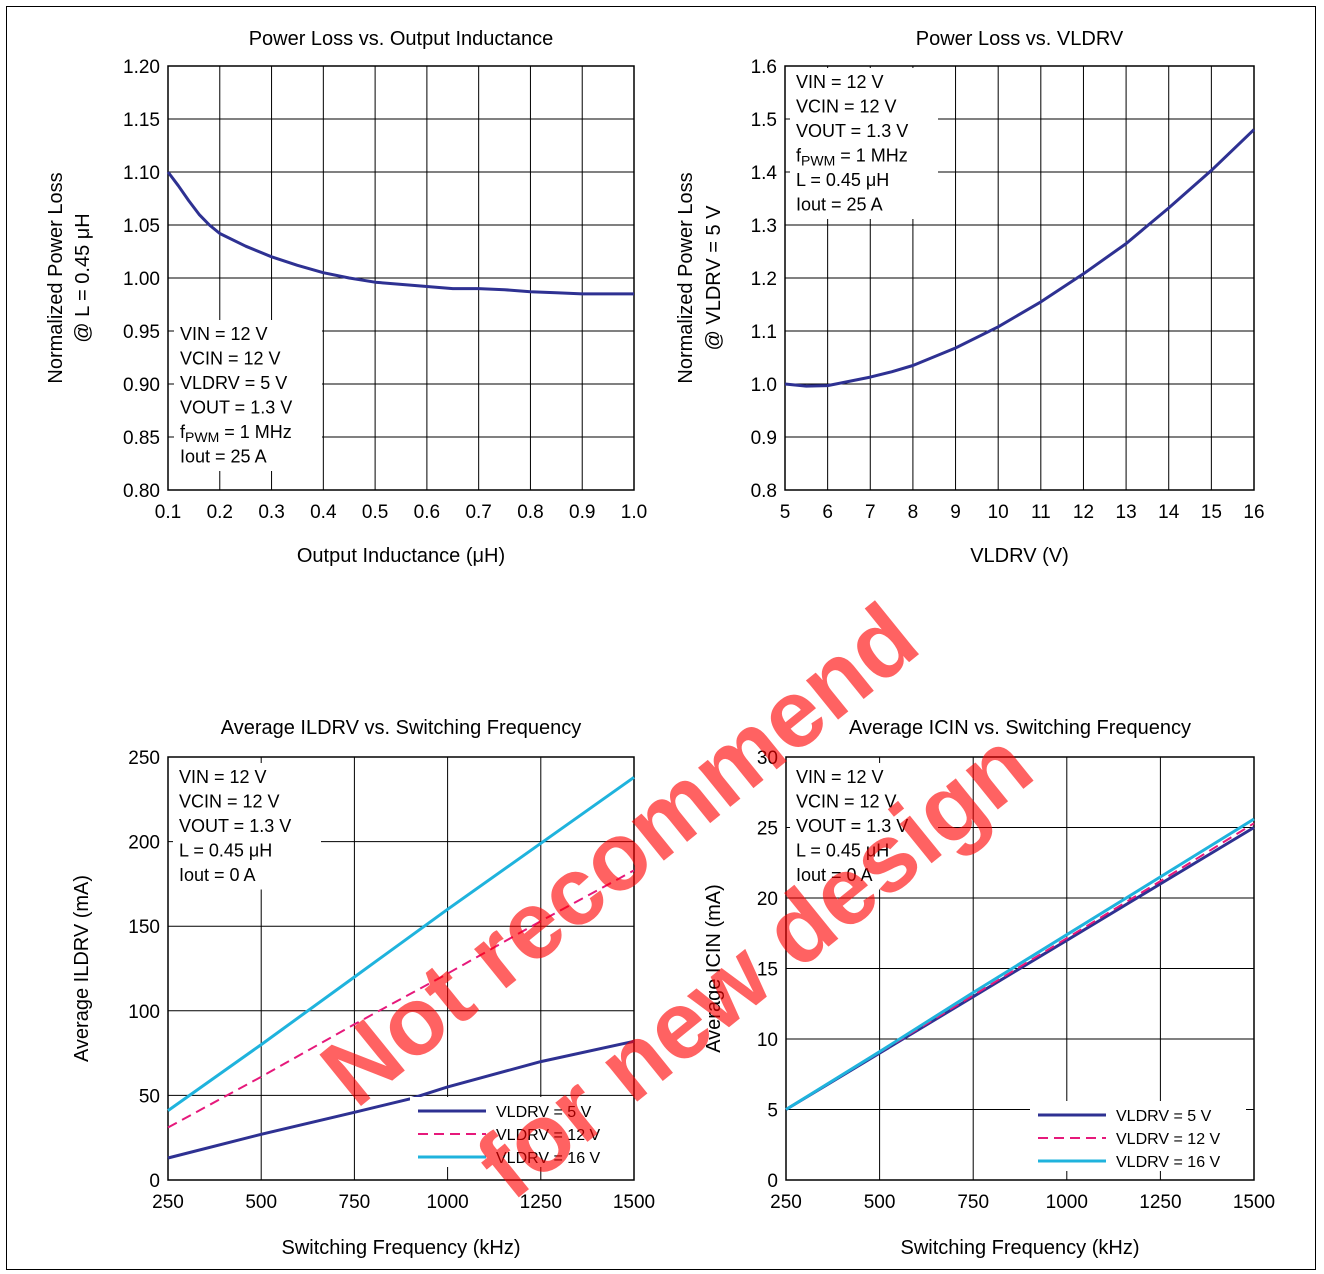  Describe the element at coordinates (168, 512) in the screenshot. I see `x-tick-label: 0.1` at that location.